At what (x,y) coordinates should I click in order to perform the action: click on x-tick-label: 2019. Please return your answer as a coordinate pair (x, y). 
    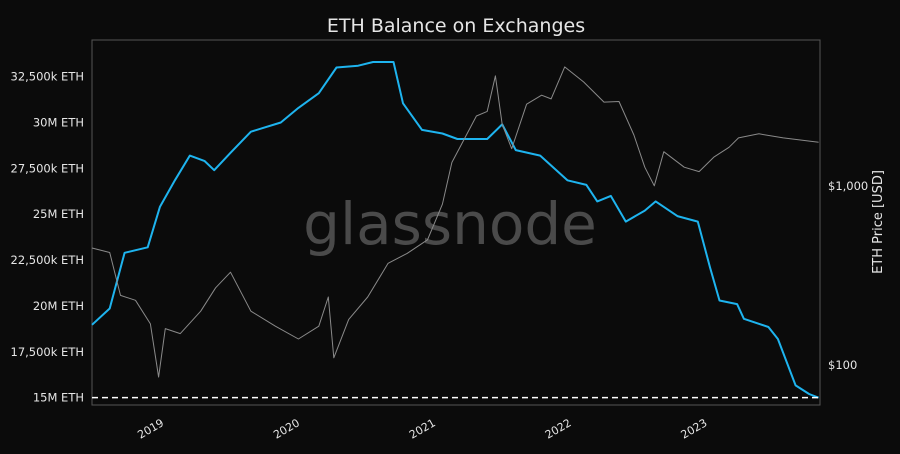
    Looking at the image, I should click on (150, 428).